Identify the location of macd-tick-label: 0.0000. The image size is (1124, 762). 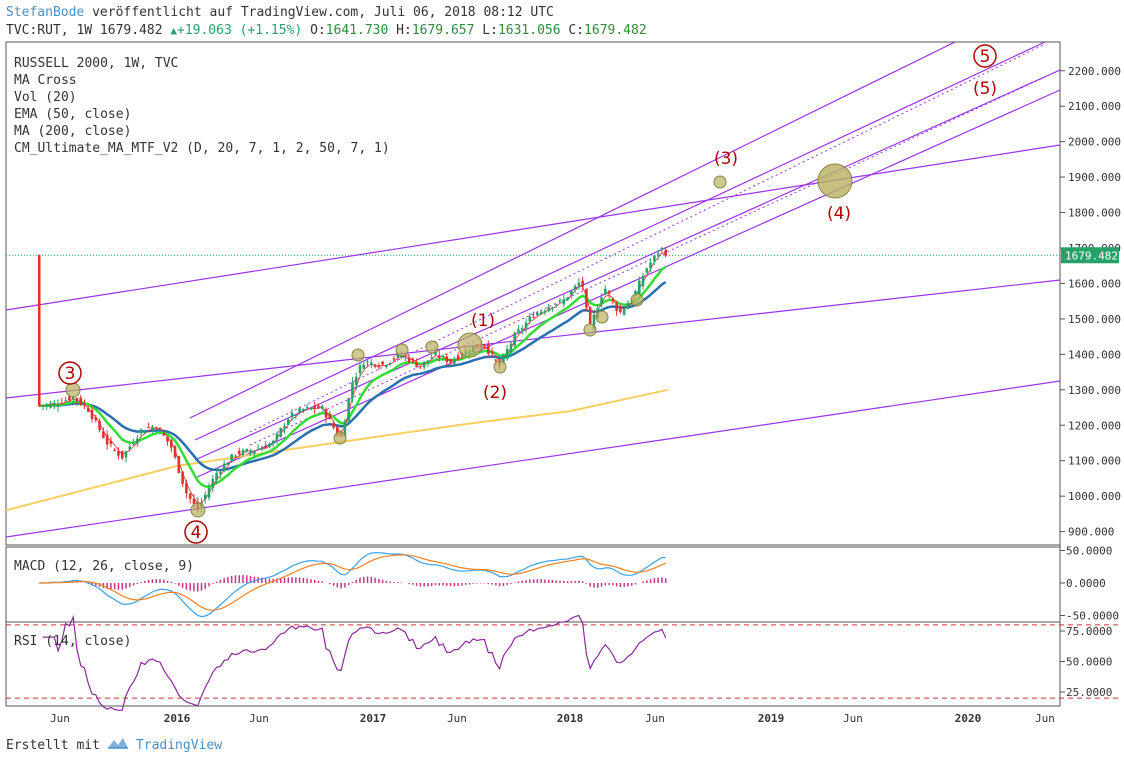
(1086, 583).